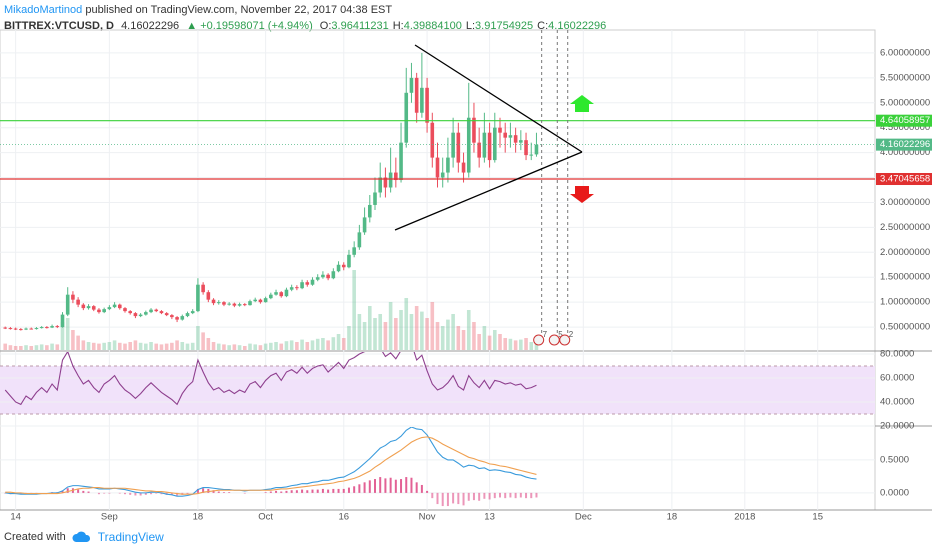 Image resolution: width=932 pixels, height=550 pixels. Describe the element at coordinates (360, 26) in the screenshot. I see `ohlc-value: 3.96411231` at that location.